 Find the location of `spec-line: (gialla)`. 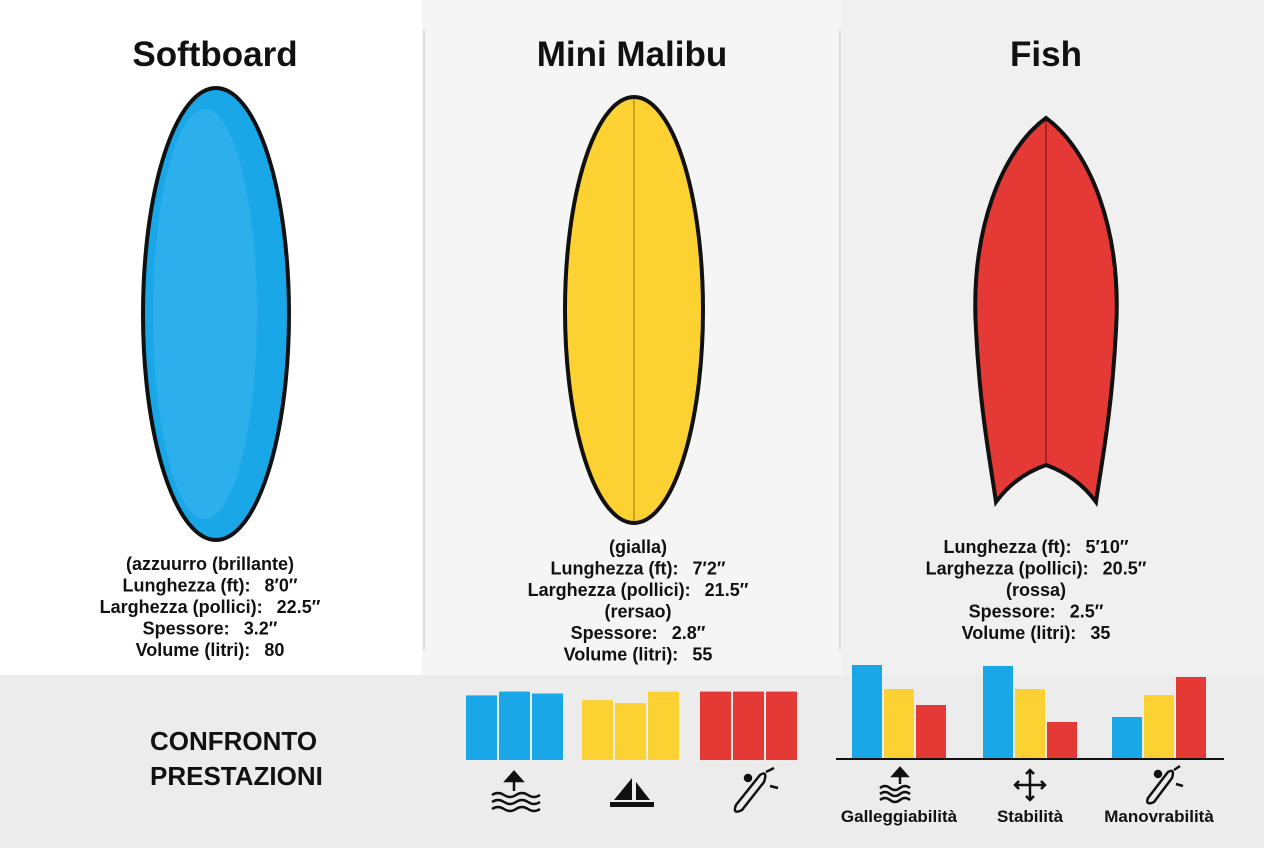

spec-line: (gialla) is located at coordinates (638, 547).